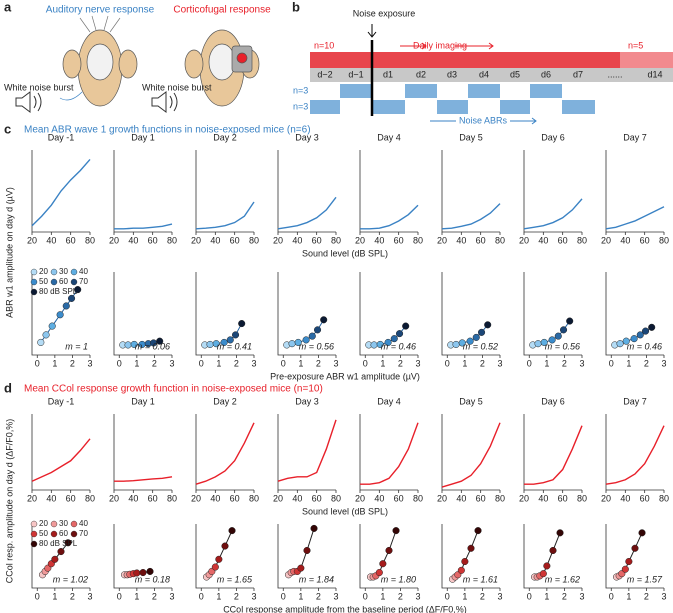  Describe the element at coordinates (483, 120) in the screenshot. I see `abr-label: Noise ABRs` at that location.